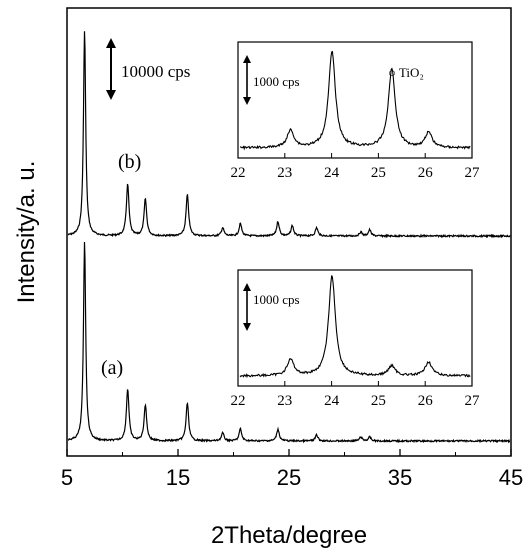 The width and height of the screenshot is (527, 550). I want to click on main-scale-bar-label: 10000 cps, so click(155, 71).